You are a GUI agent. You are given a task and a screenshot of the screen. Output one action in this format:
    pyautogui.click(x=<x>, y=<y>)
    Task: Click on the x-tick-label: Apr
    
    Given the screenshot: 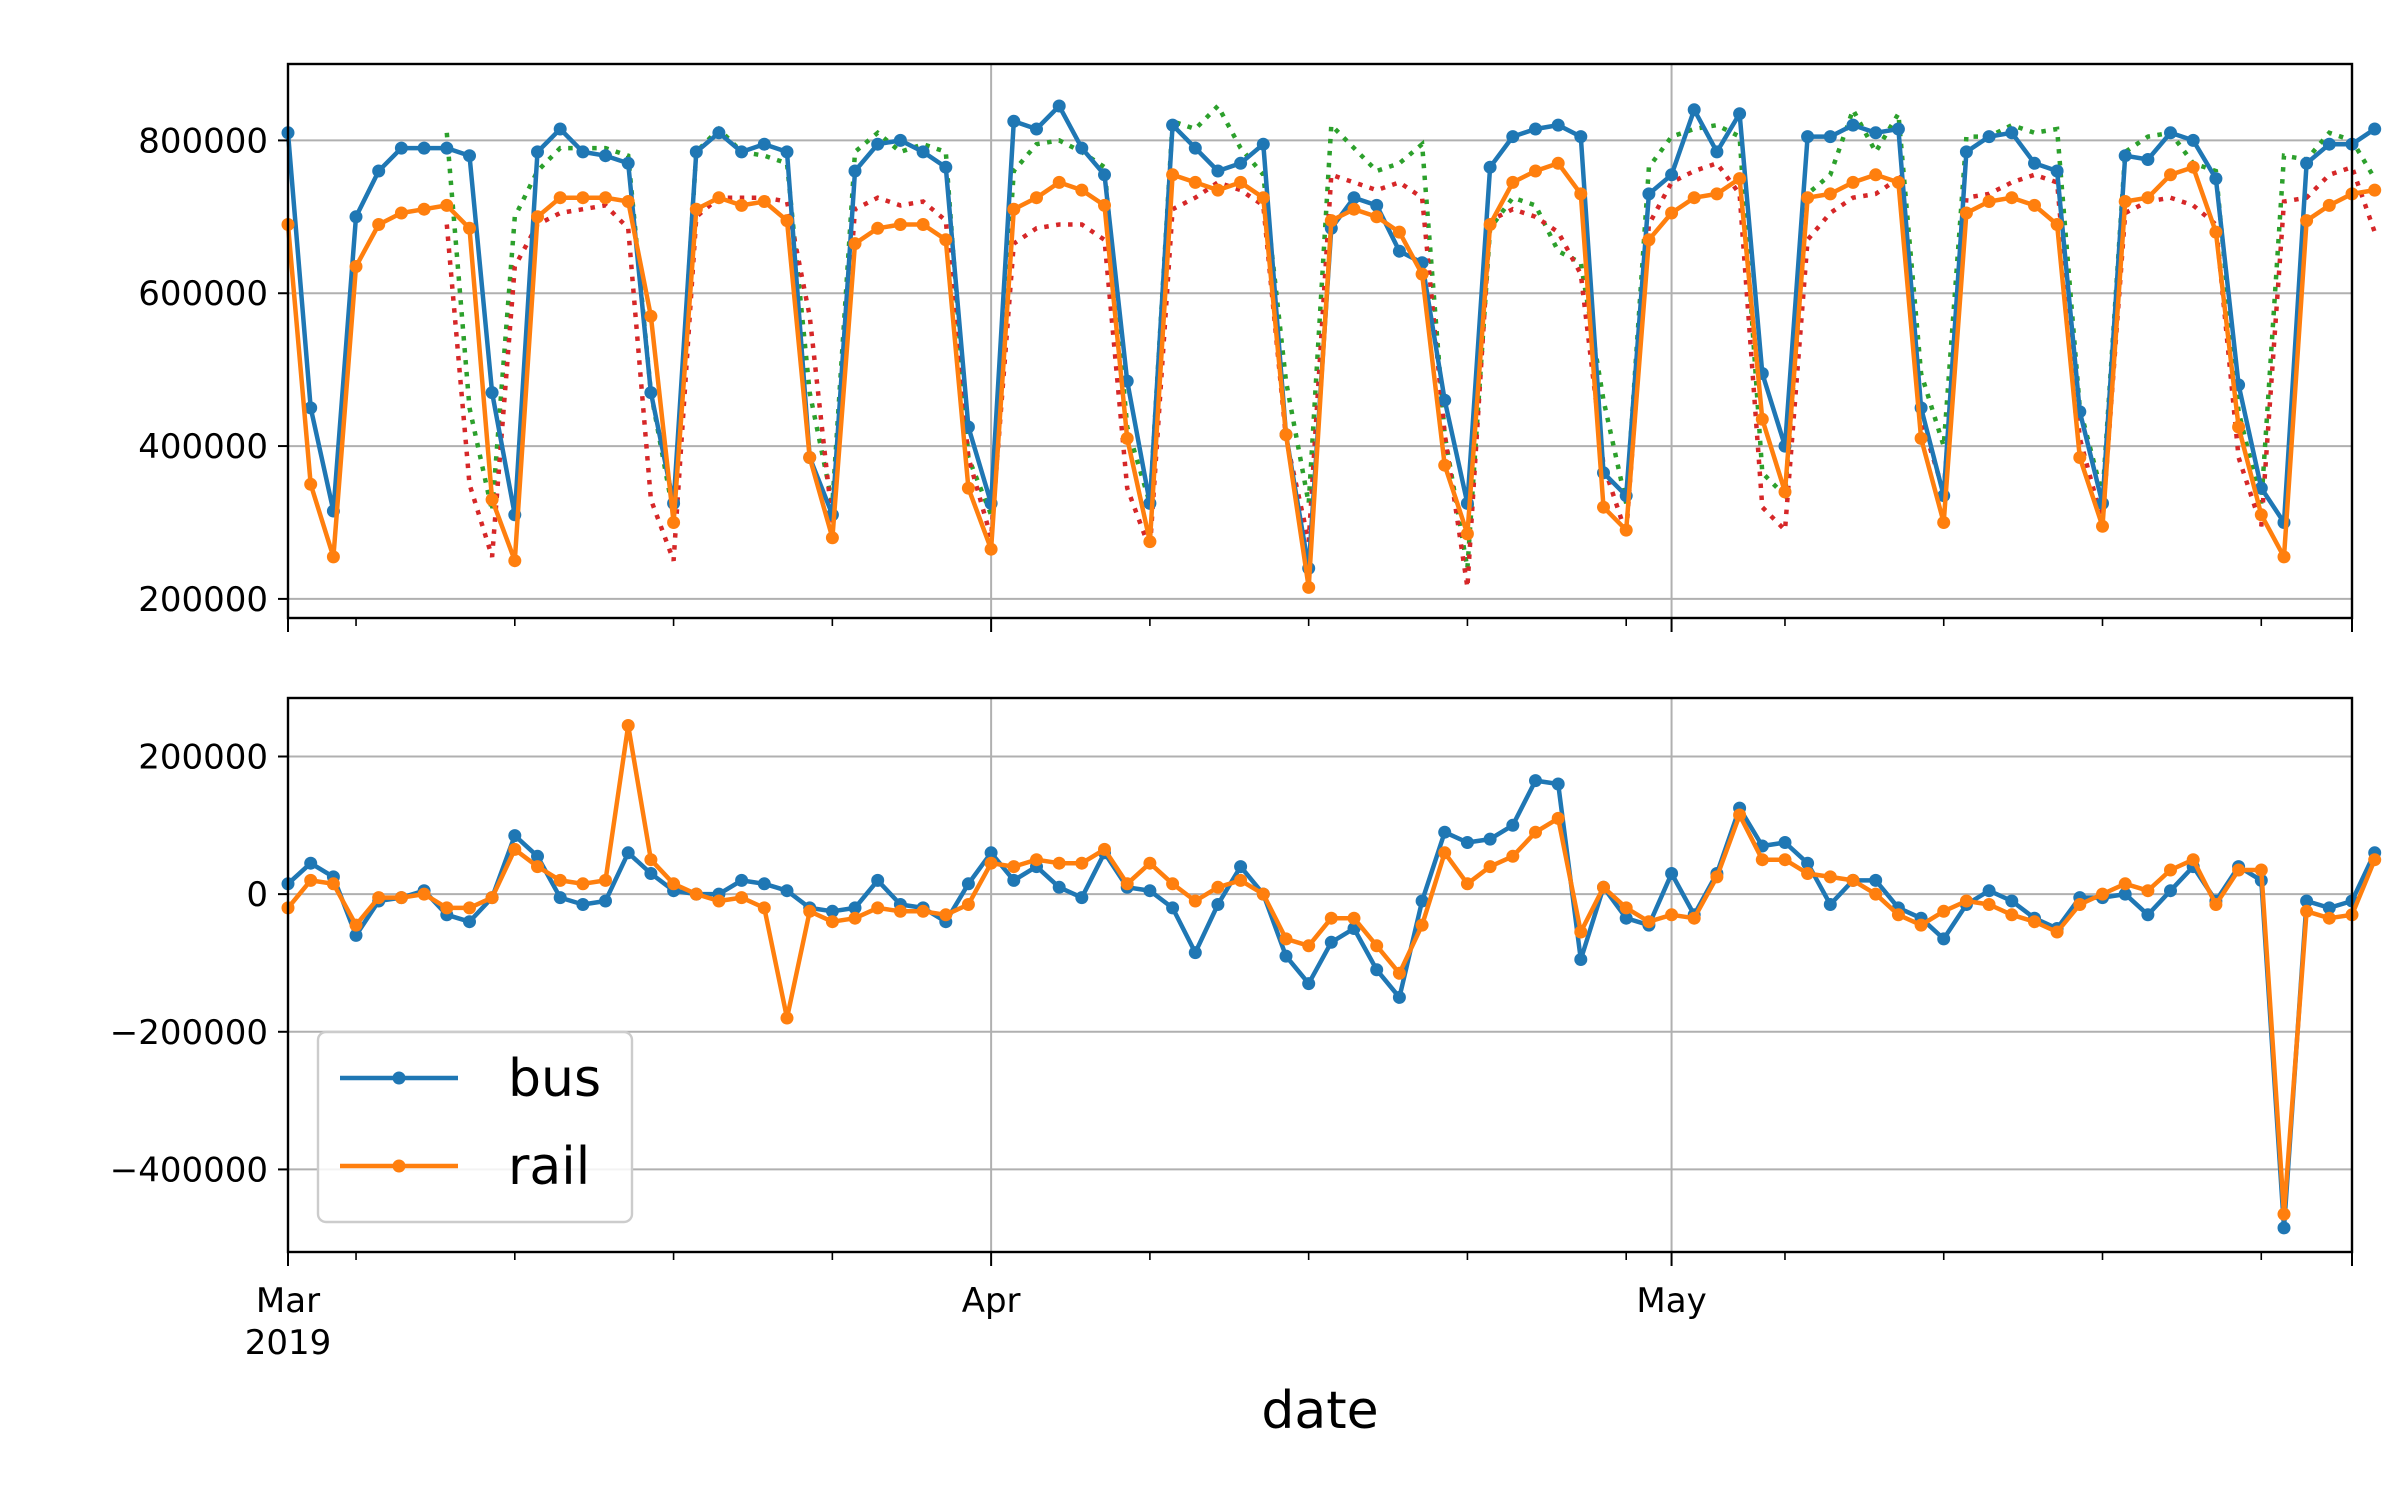 What is the action you would take?
    pyautogui.click(x=991, y=1301)
    